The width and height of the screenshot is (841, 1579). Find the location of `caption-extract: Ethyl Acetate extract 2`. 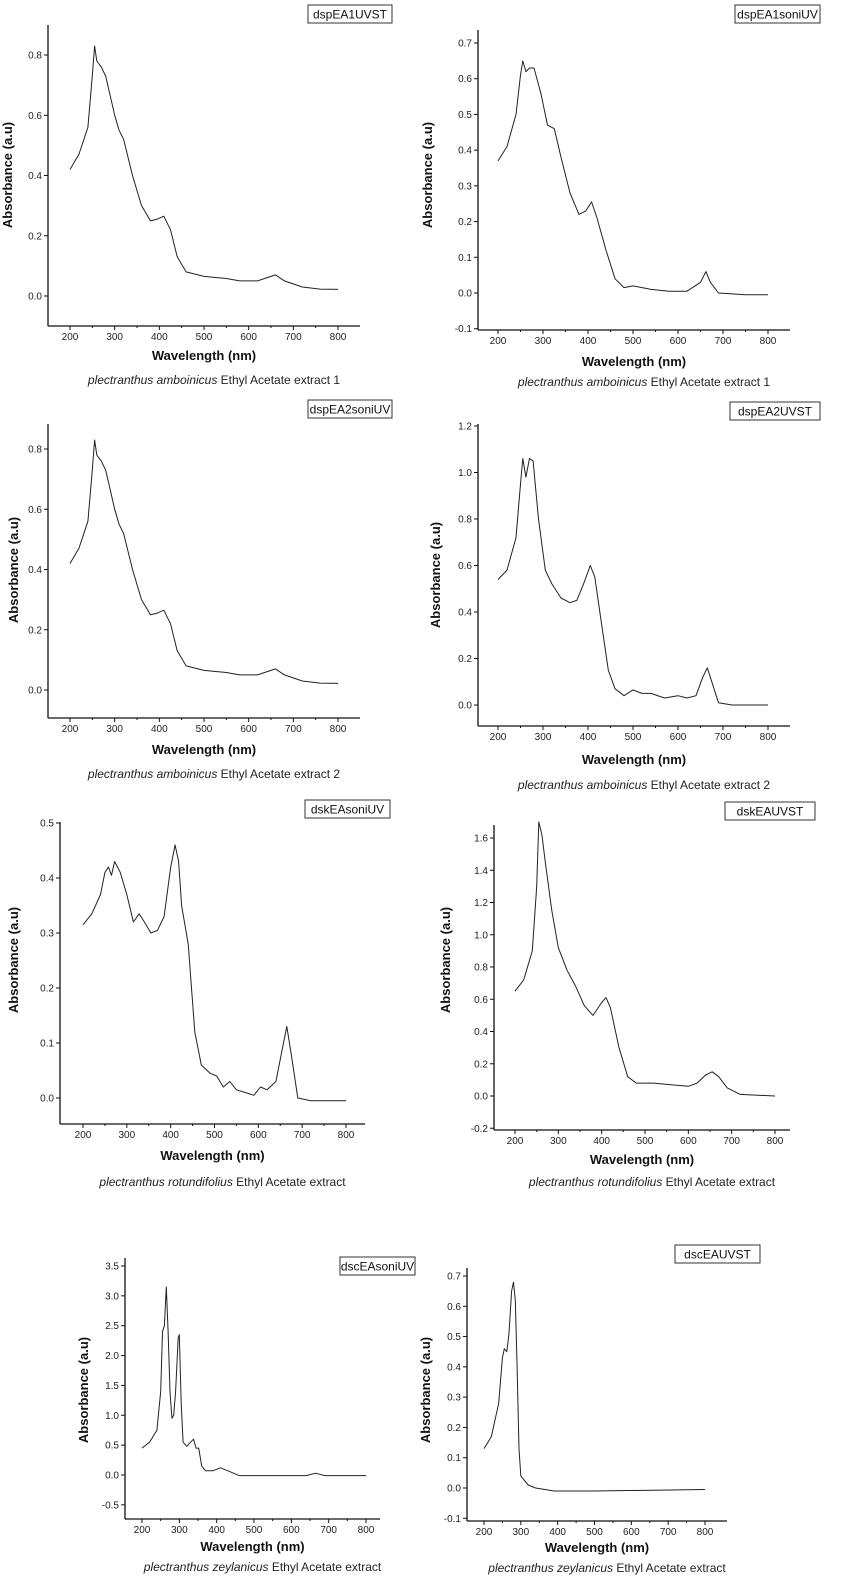

caption-extract: Ethyl Acetate extract 2 is located at coordinates (708, 785).